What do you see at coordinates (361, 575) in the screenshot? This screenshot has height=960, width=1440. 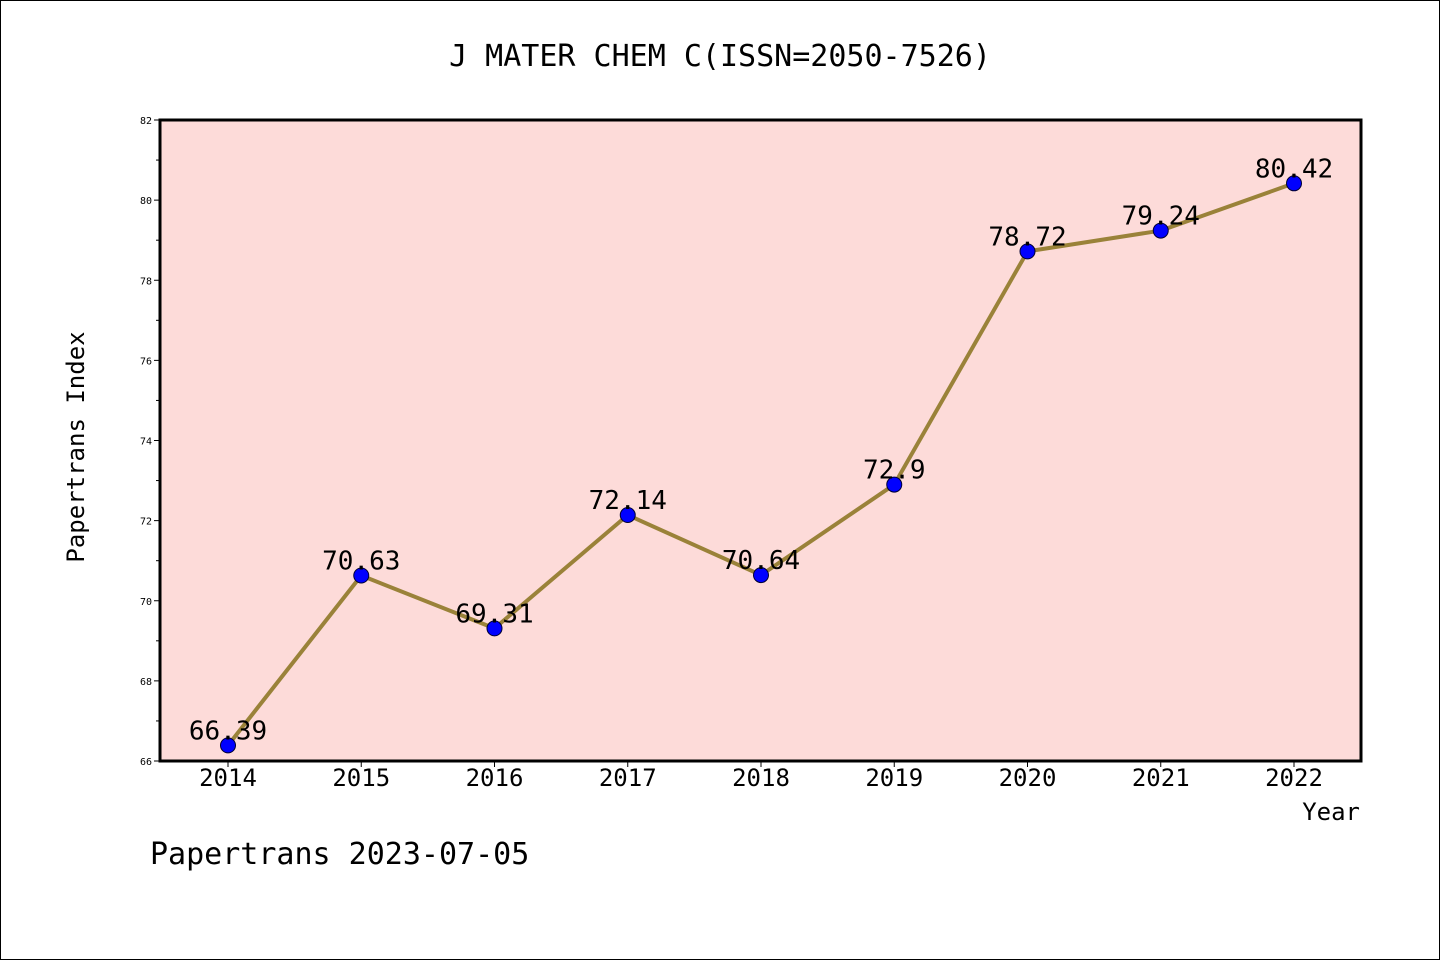 I see `data-point-2015` at bounding box center [361, 575].